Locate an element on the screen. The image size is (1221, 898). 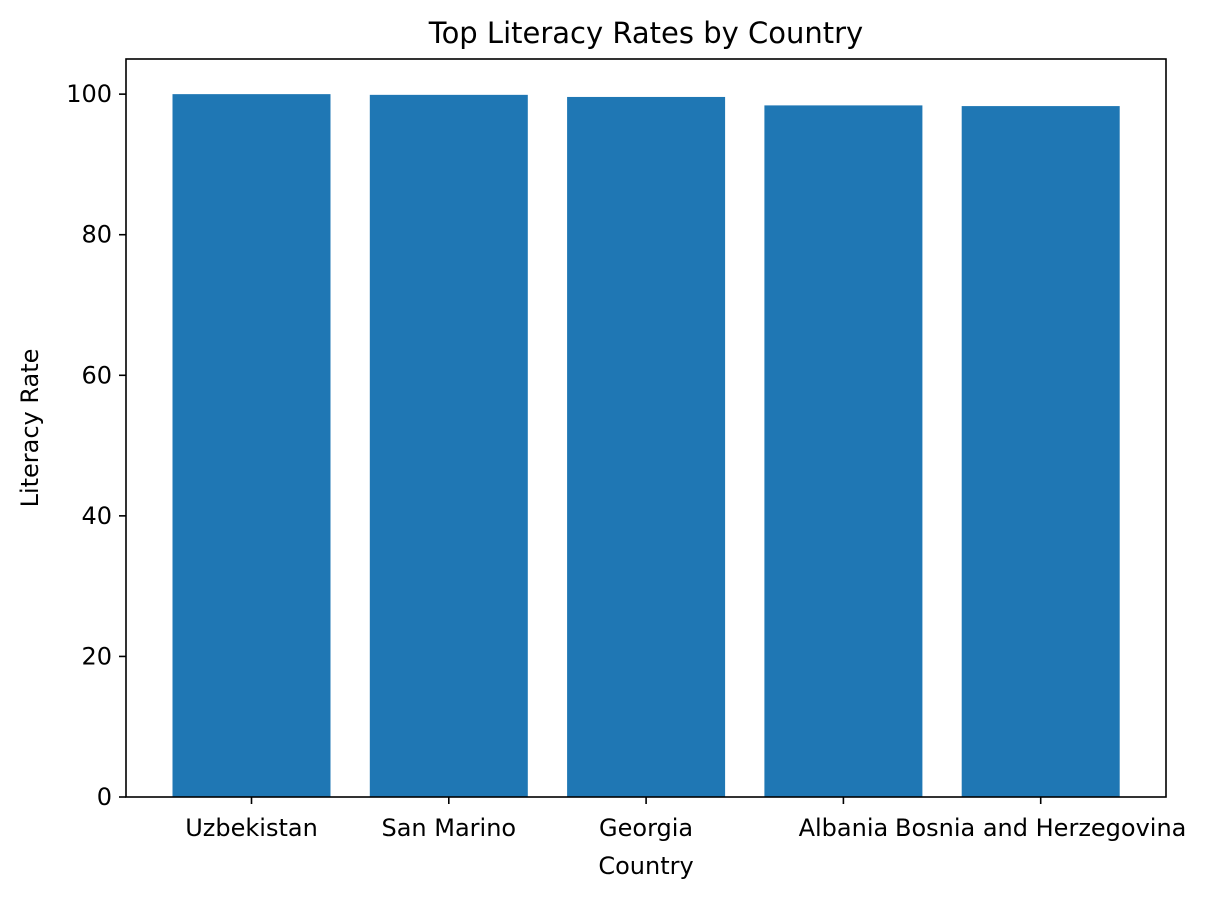
x-axis-label: Country is located at coordinates (645, 866).